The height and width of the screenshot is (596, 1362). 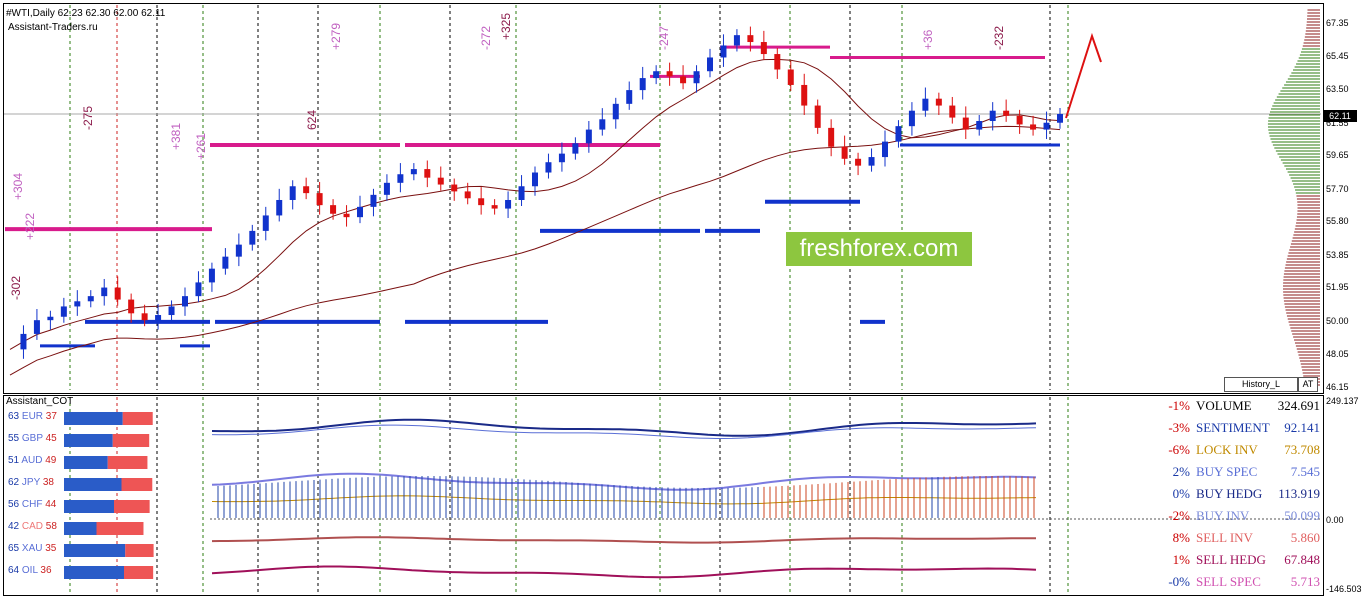 What do you see at coordinates (1337, 354) in the screenshot?
I see `price-axis-tick: 48.05` at bounding box center [1337, 354].